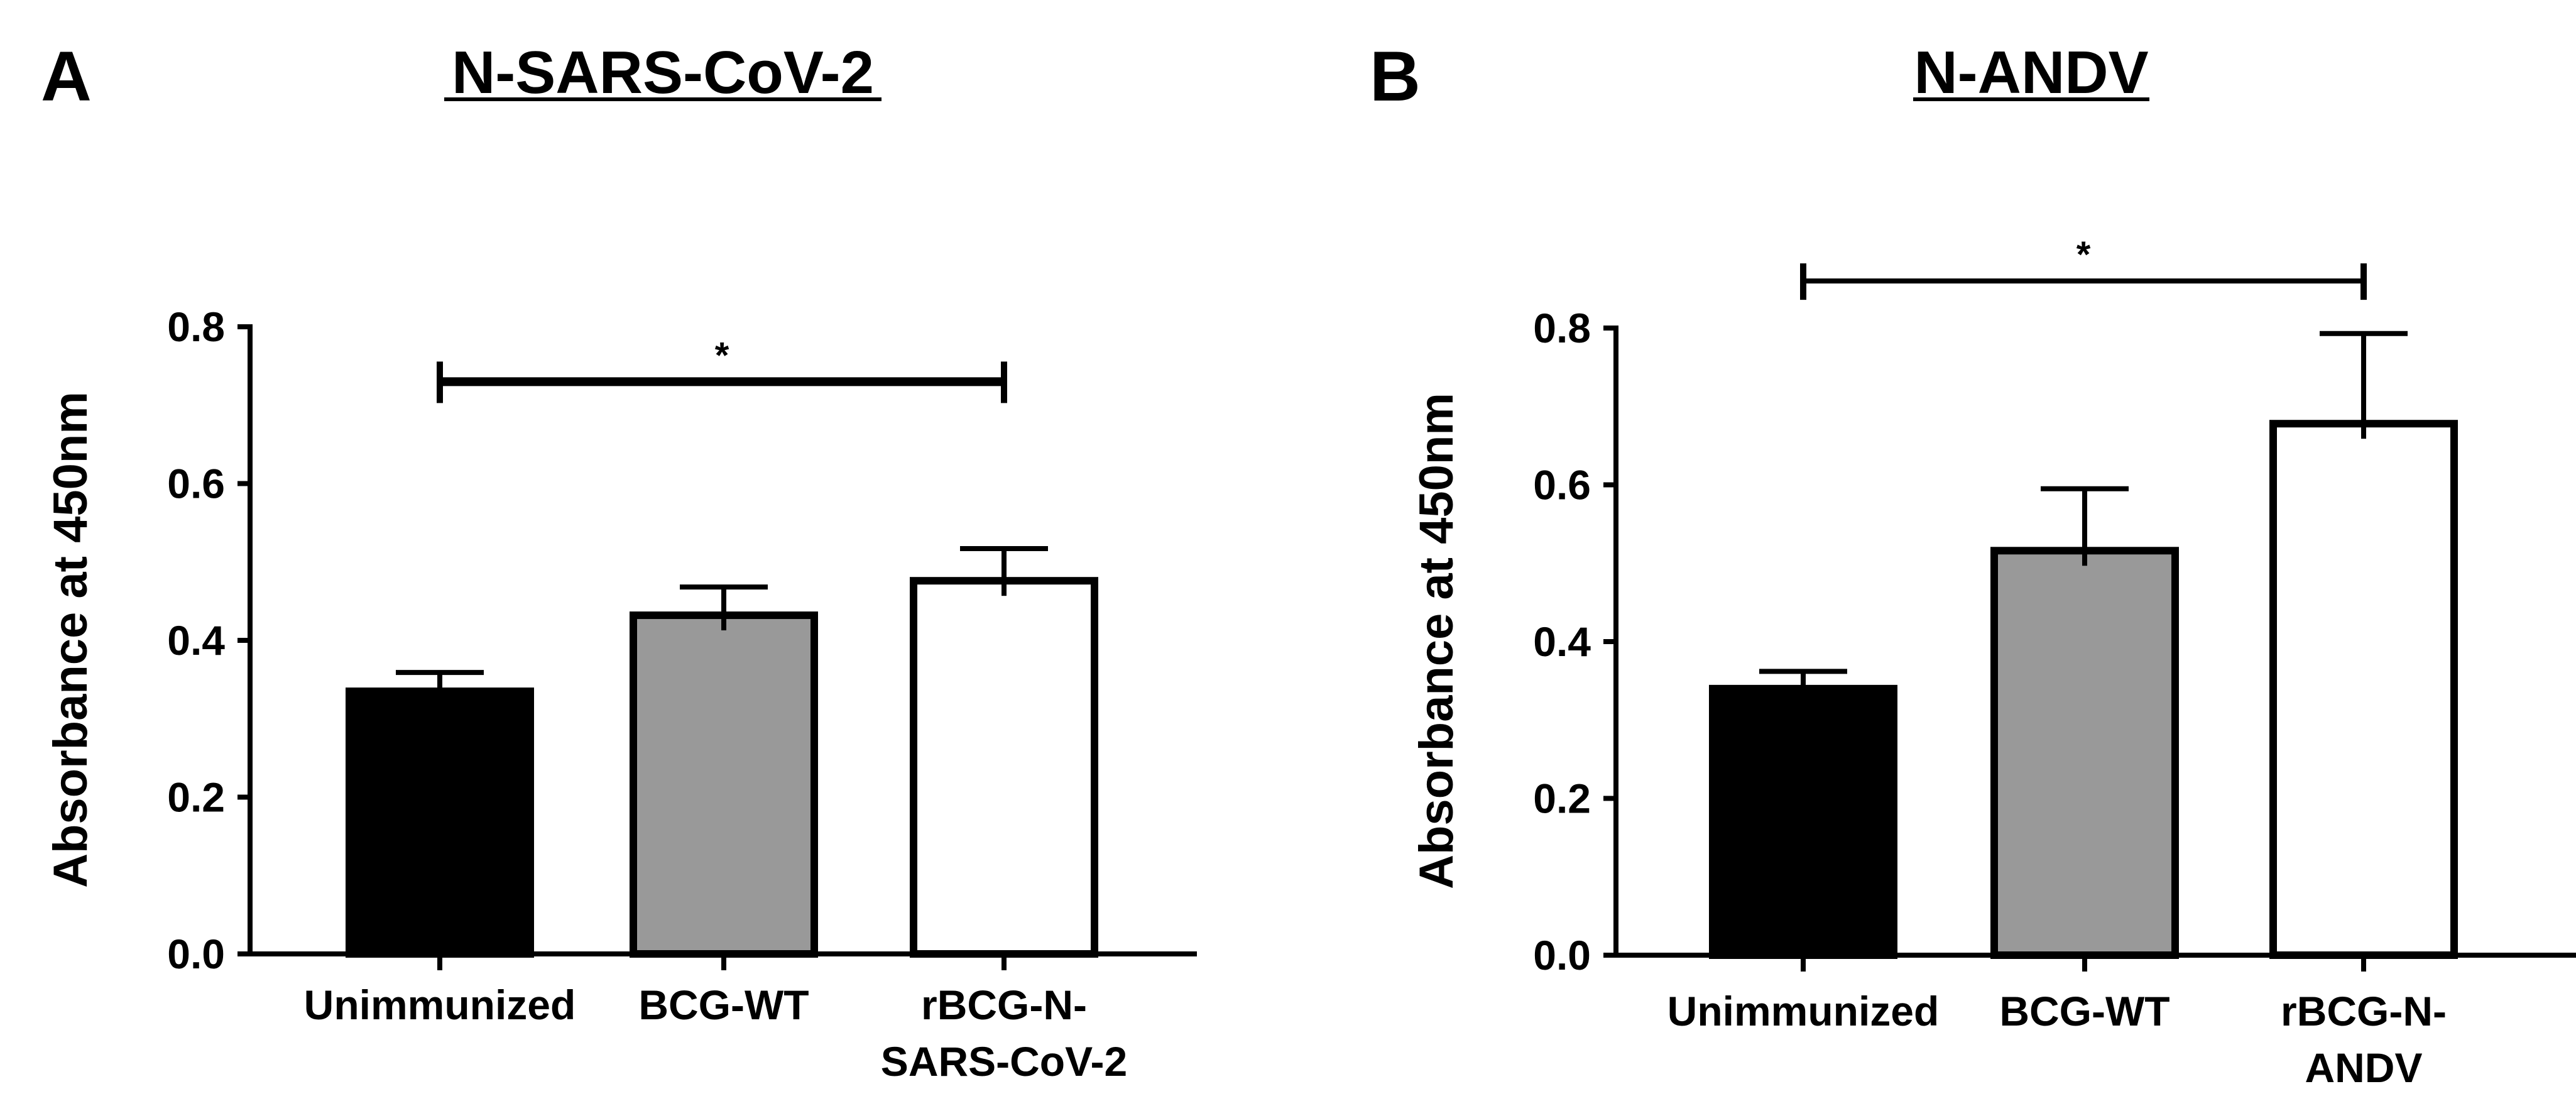 Image resolution: width=2576 pixels, height=1106 pixels. I want to click on panel-letter: A, so click(66, 76).